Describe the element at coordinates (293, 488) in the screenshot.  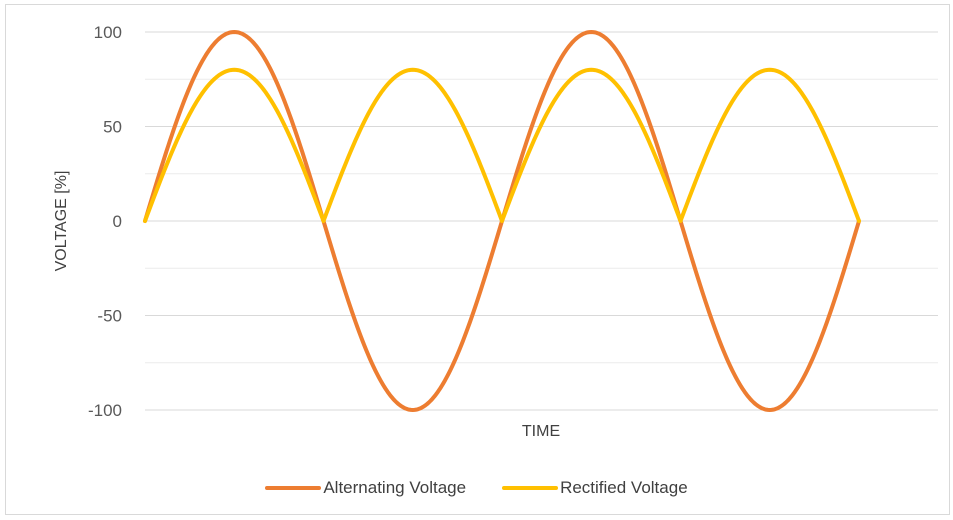
I see `legend-swatch-alternating` at that location.